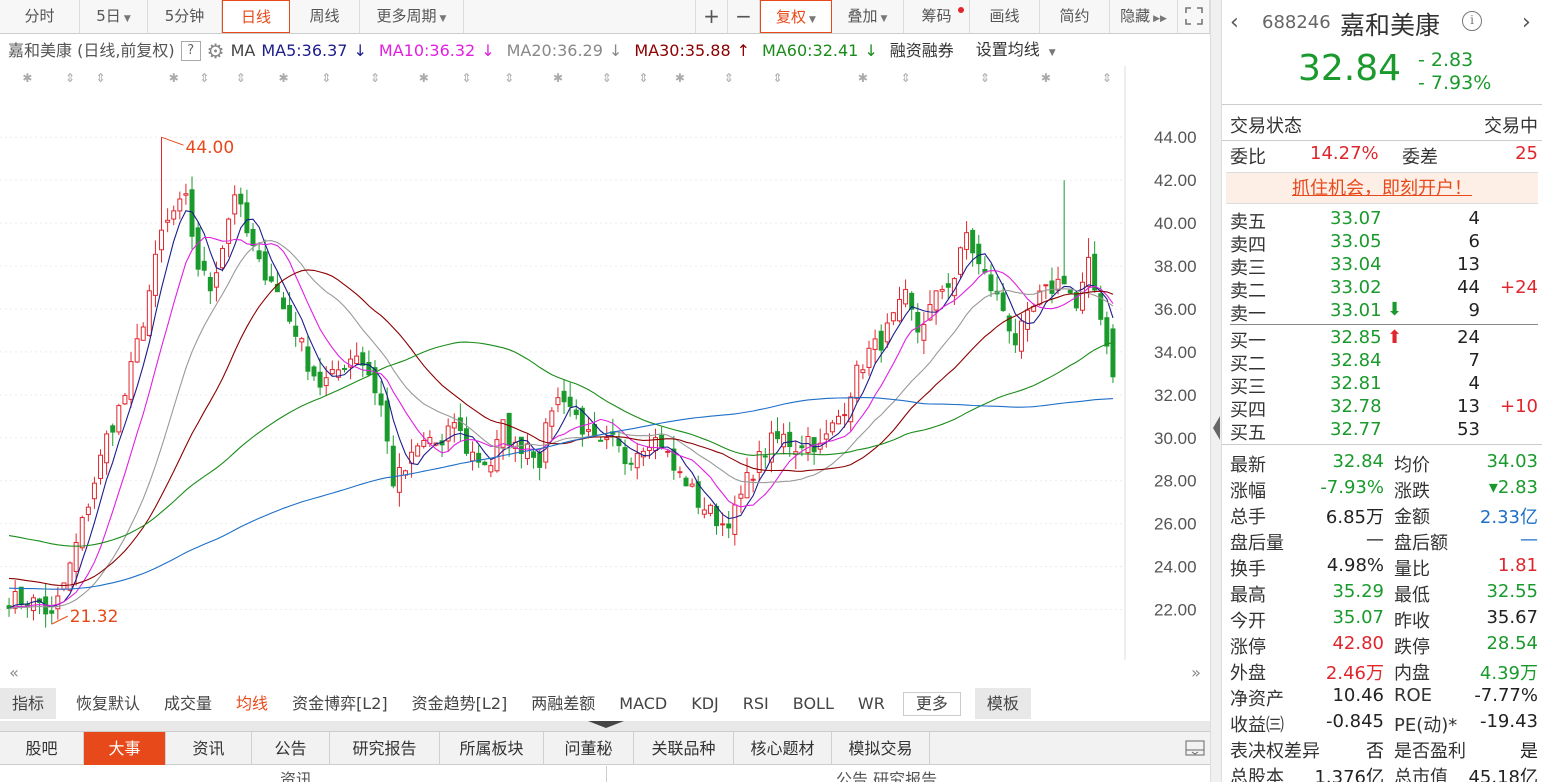 This screenshot has width=1542, height=782. What do you see at coordinates (1384, 431) in the screenshot?
I see `bid-row: 买五 32.77 53` at bounding box center [1384, 431].